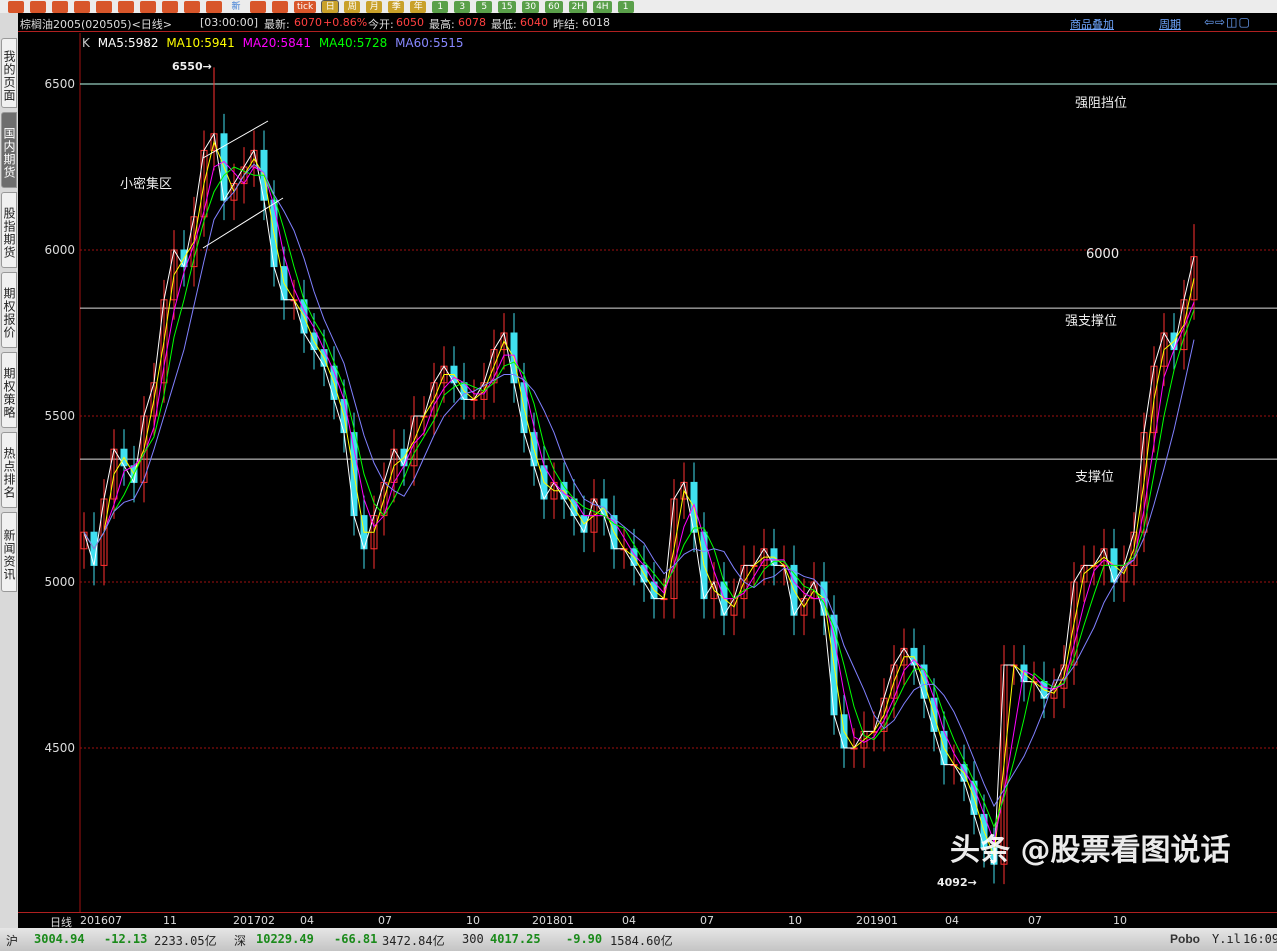 The image size is (1277, 951). Describe the element at coordinates (1101, 103) in the screenshot. I see `annotation-resist: 强阻挡位` at that location.